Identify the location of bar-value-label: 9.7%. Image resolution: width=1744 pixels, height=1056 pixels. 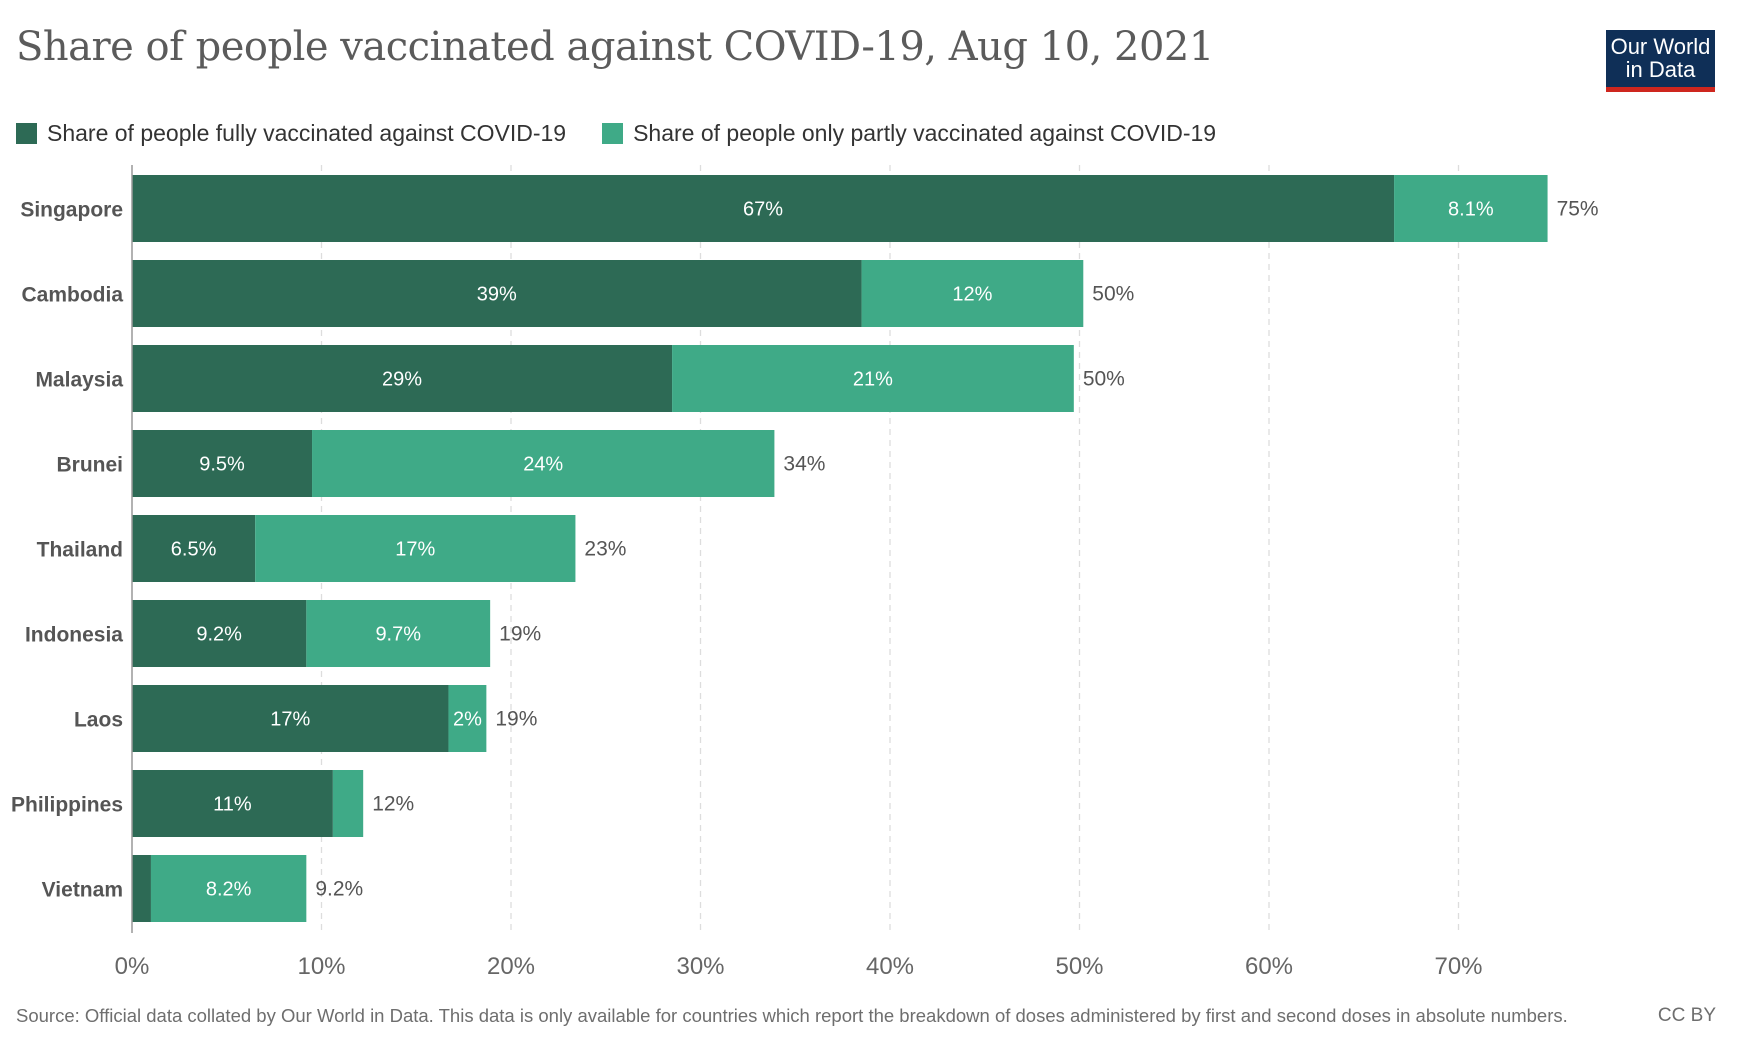
(398, 635).